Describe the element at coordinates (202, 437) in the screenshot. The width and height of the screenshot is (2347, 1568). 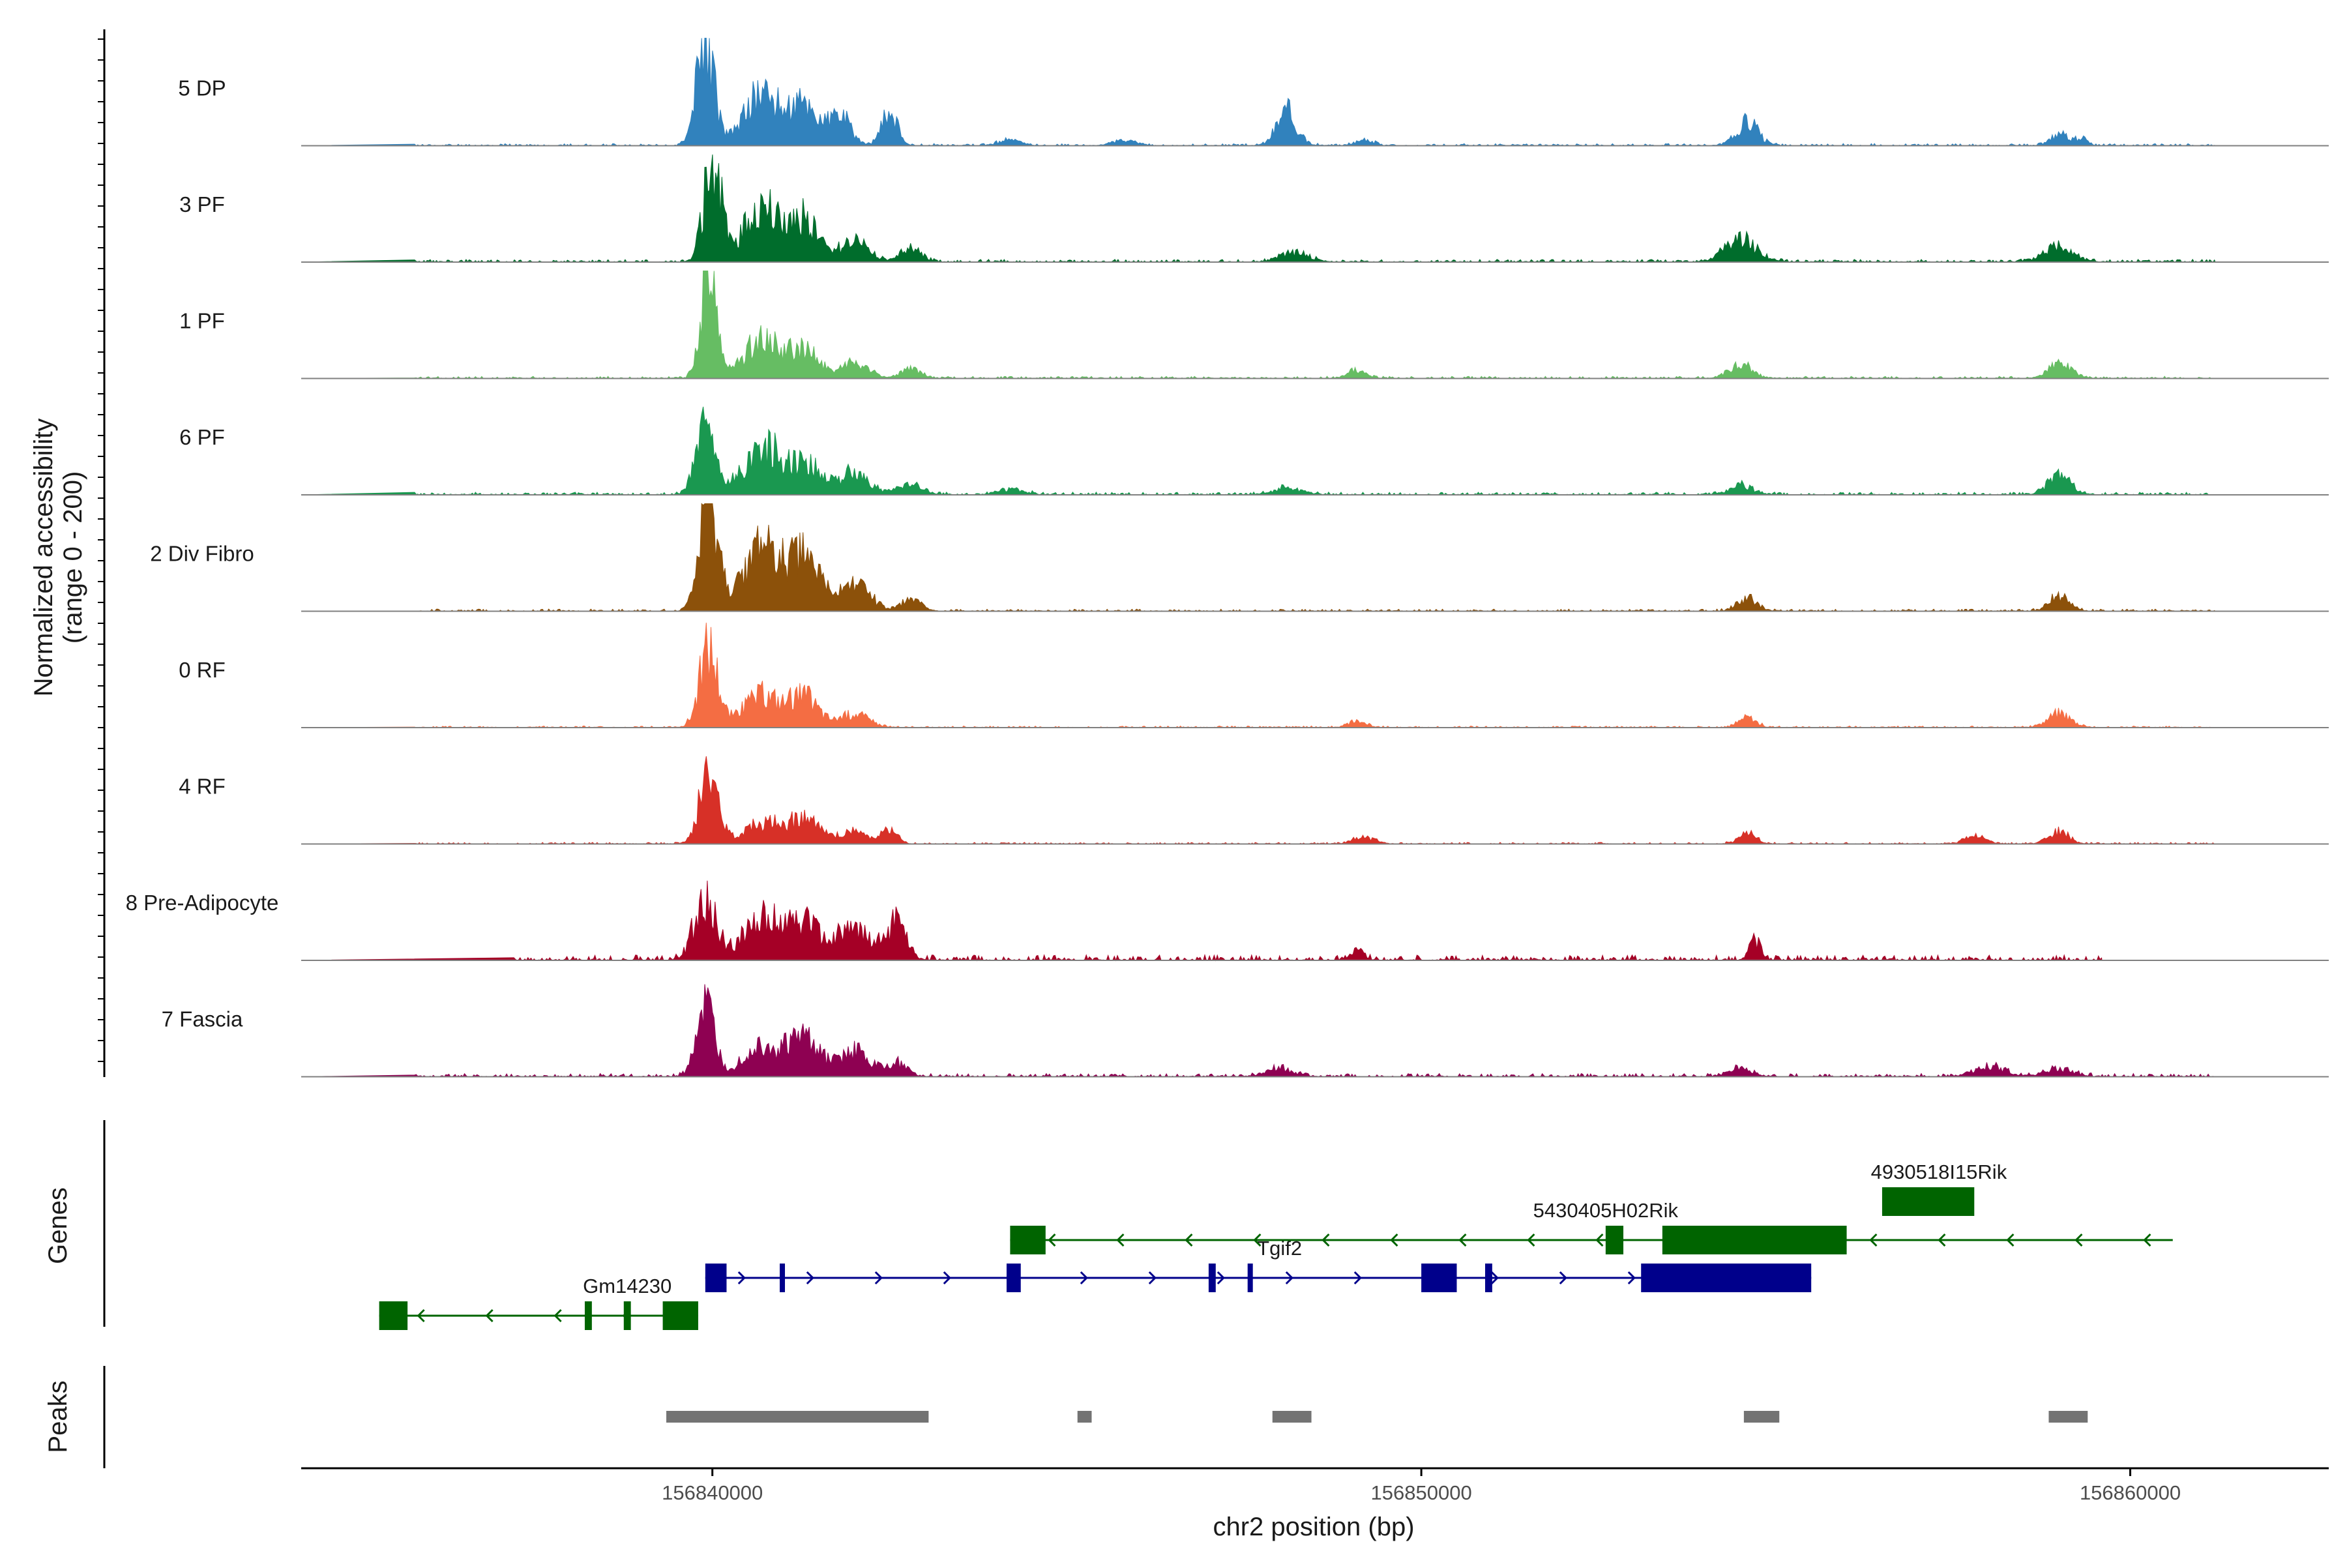
I see `track-label: 6 PF` at that location.